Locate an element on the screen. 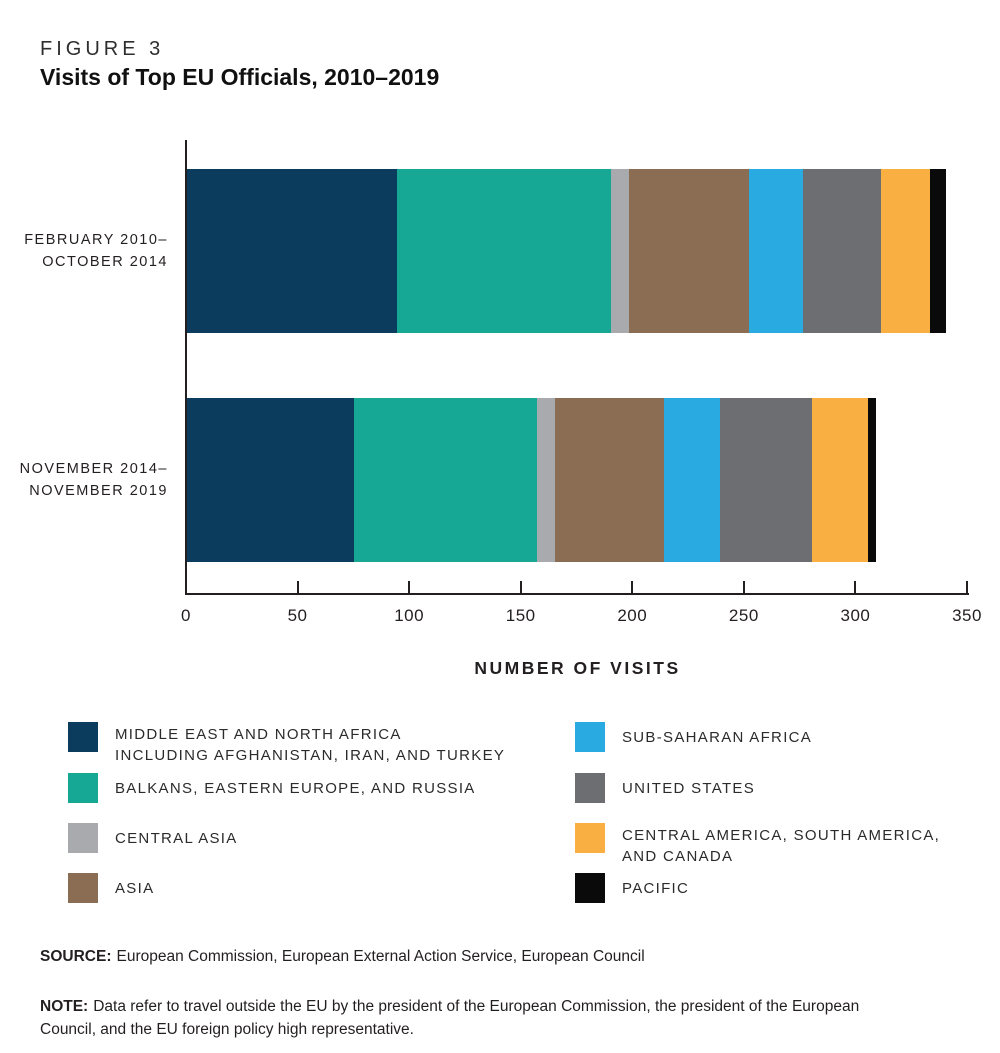  y-axis-line is located at coordinates (186, 367).